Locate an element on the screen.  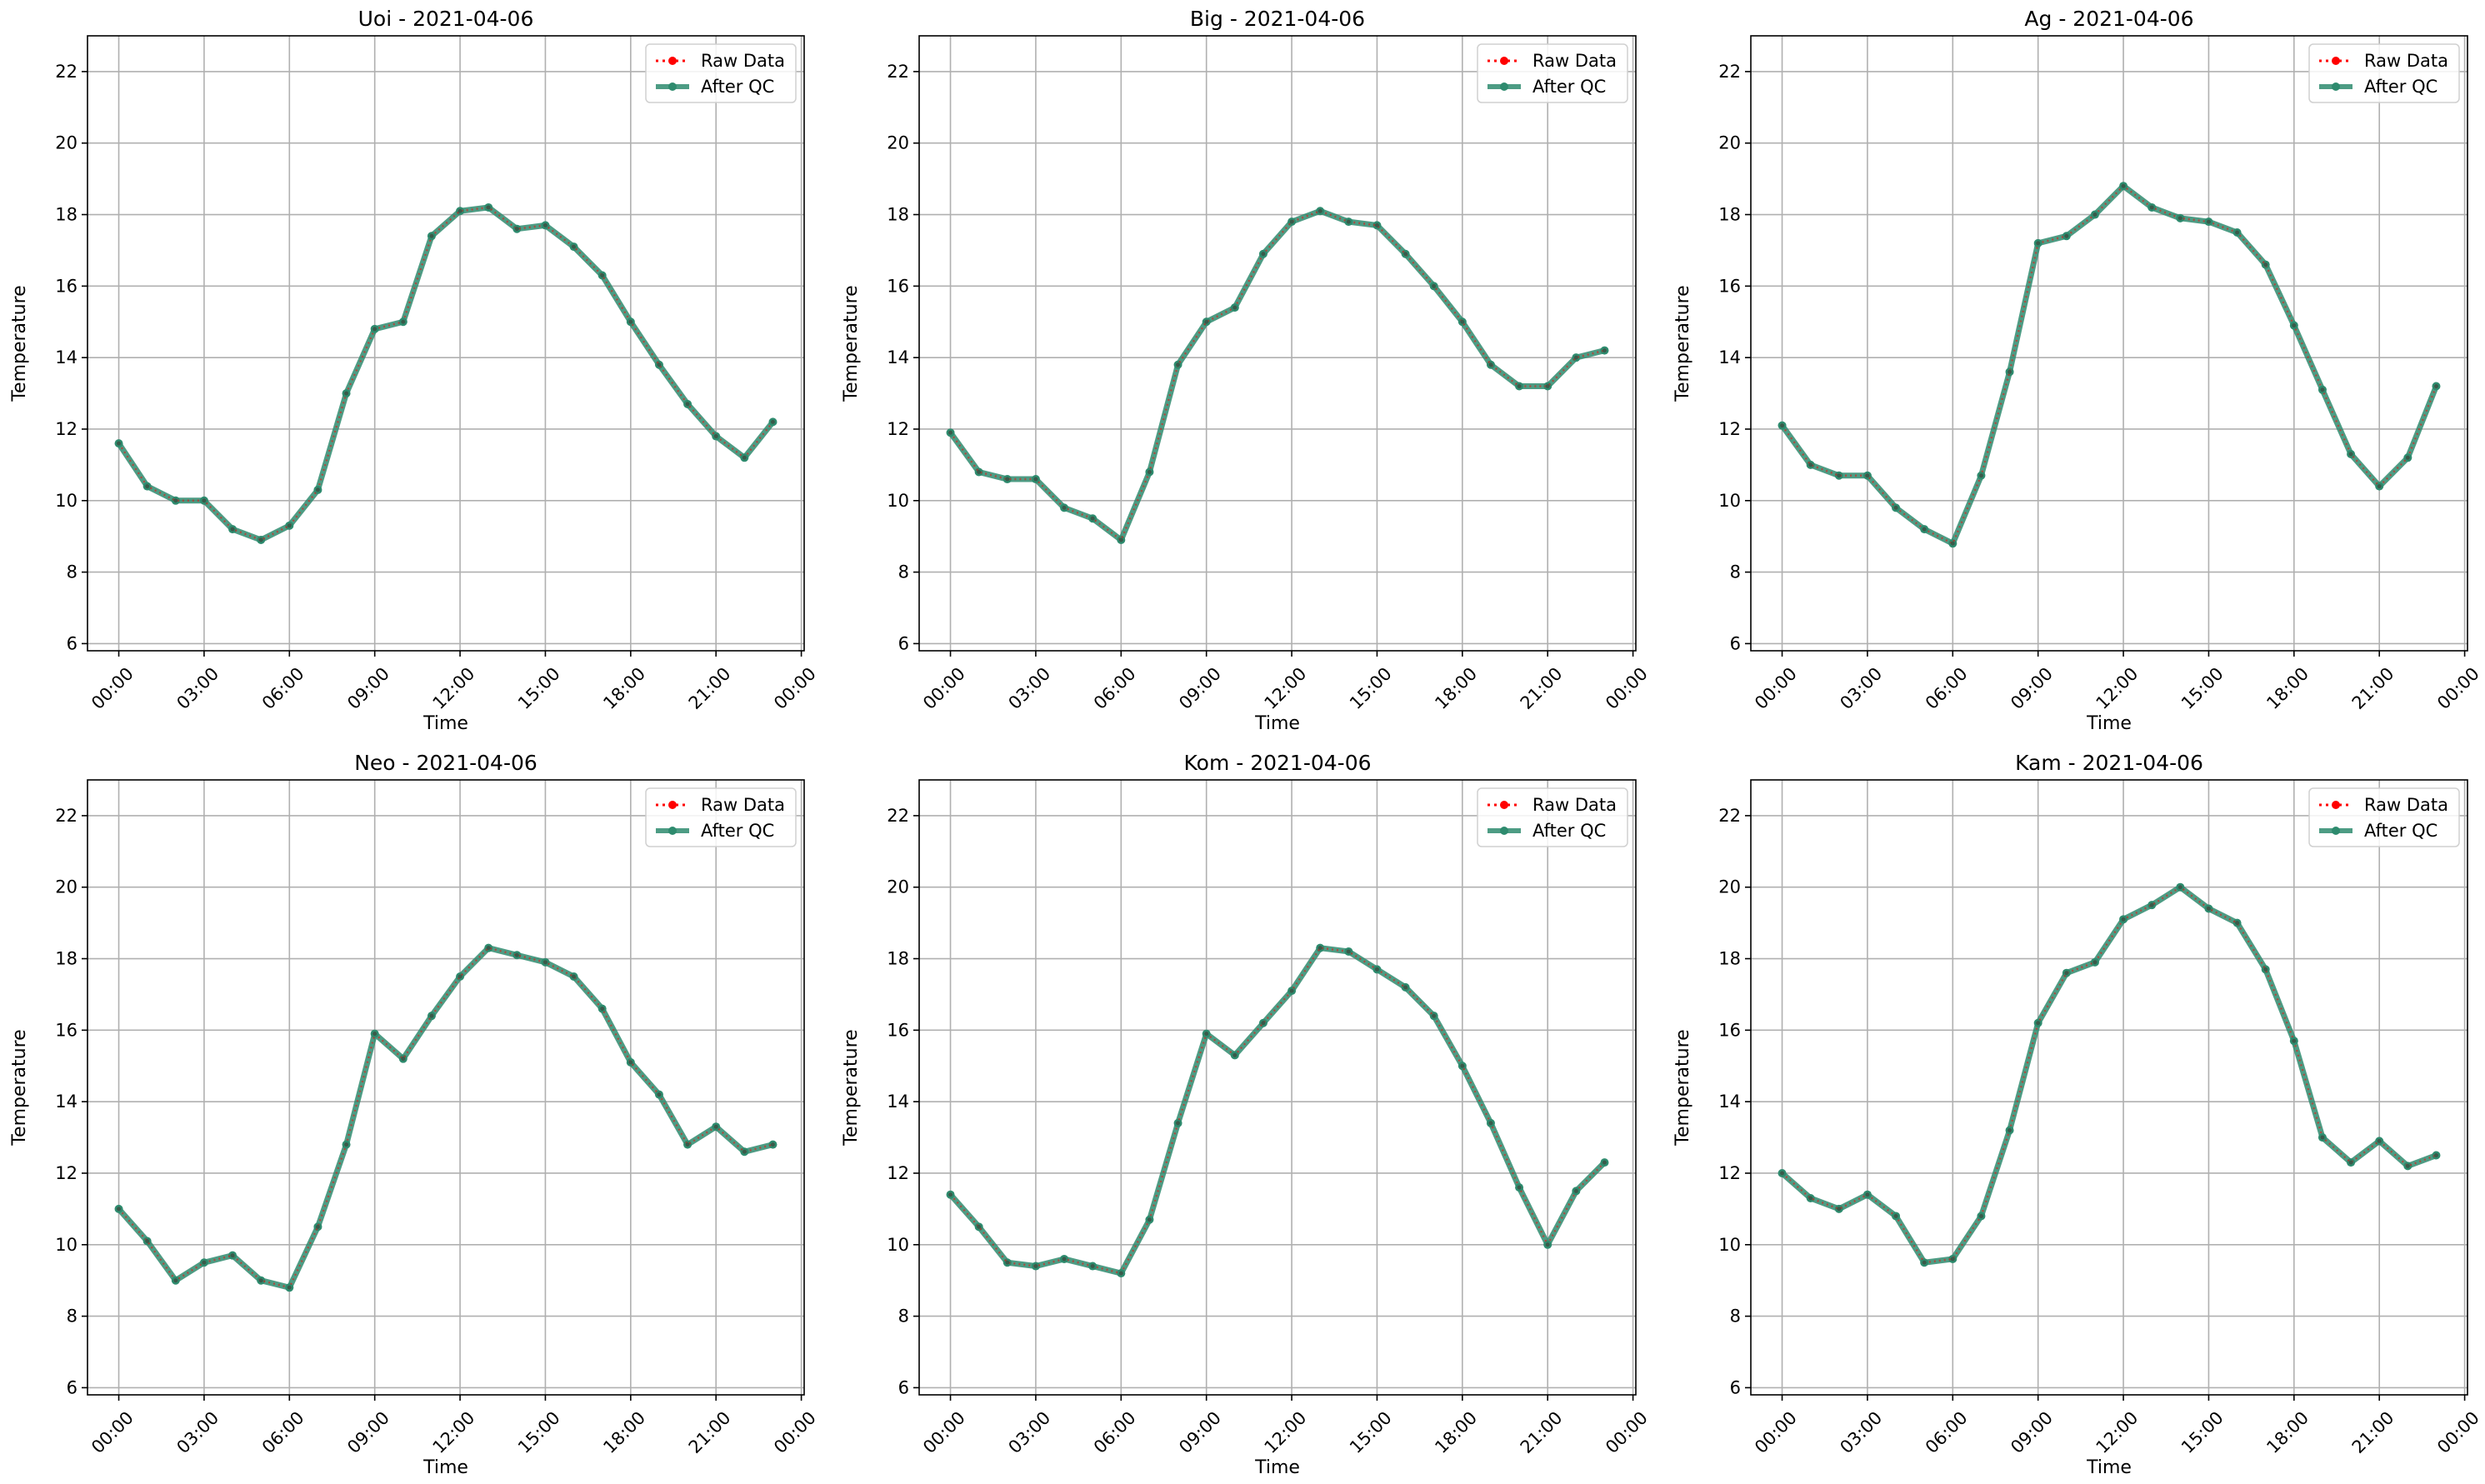
subplot-title: Big - 2021-04-06 is located at coordinates (1277, 19).